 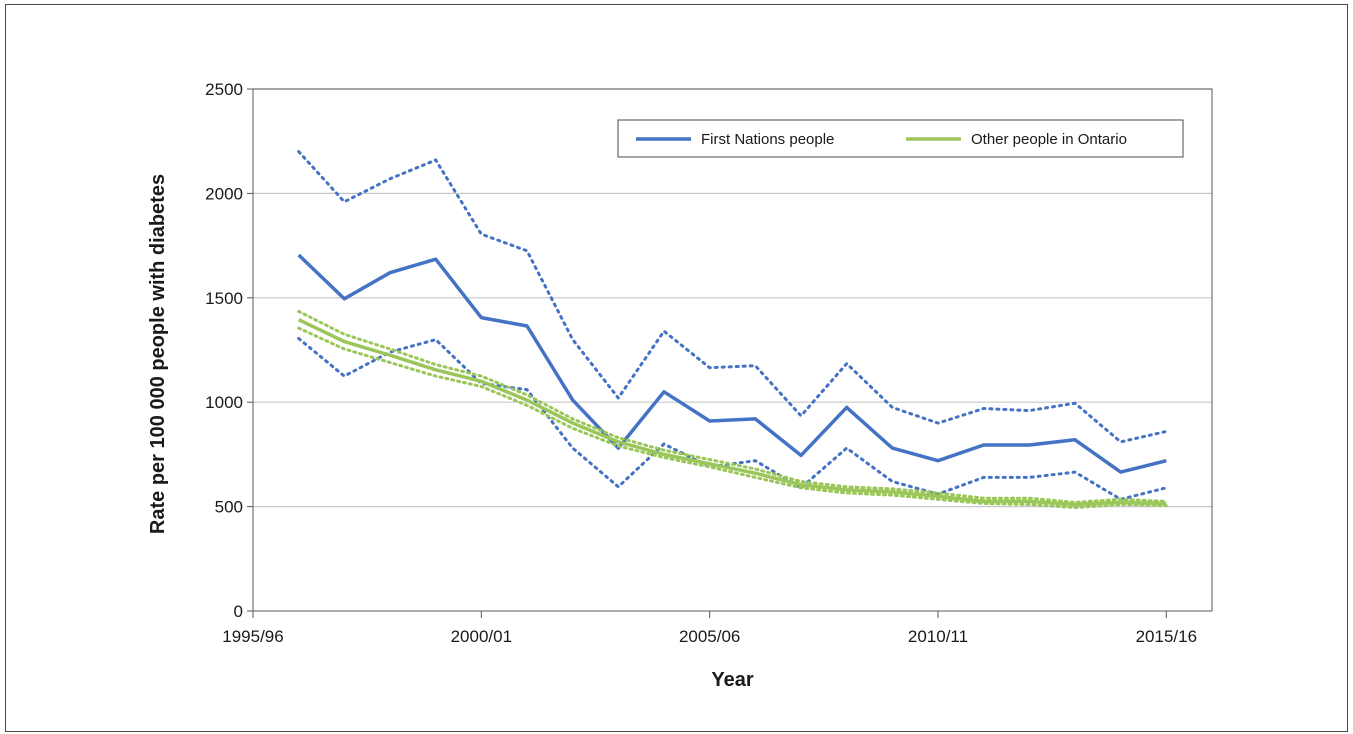 I want to click on x-tick-label: 1995/96, so click(x=252, y=636).